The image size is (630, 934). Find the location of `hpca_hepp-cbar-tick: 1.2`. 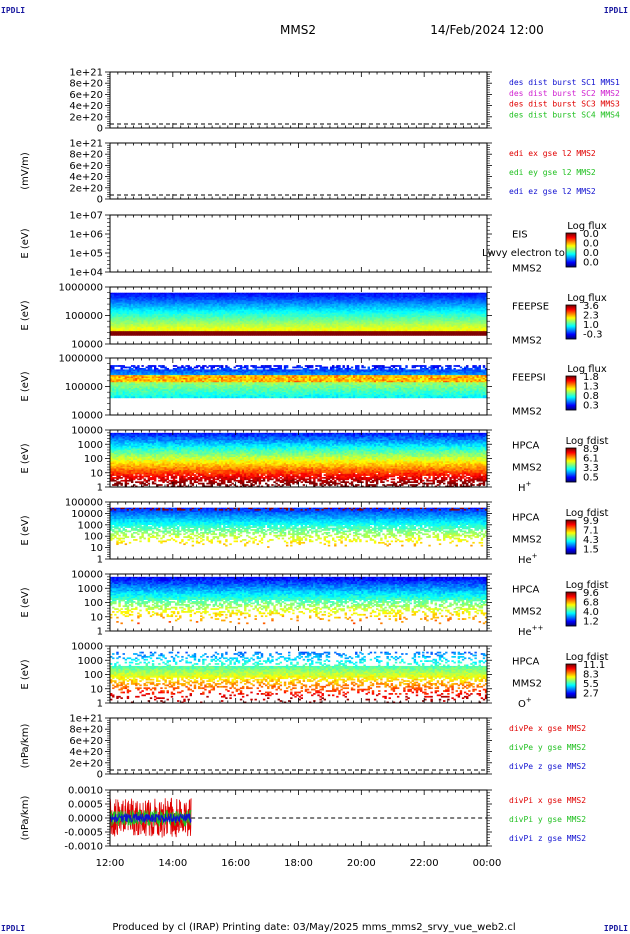

hpca_hepp-cbar-tick: 1.2 is located at coordinates (591, 622).